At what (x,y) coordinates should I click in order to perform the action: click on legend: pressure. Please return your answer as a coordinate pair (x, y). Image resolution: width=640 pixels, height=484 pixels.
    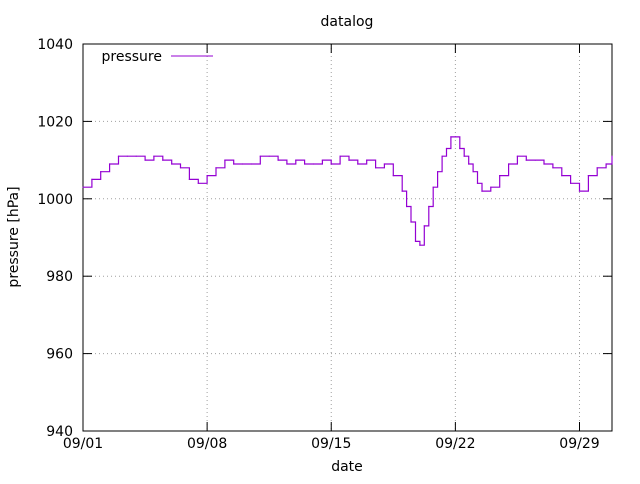
    Looking at the image, I should click on (157, 57).